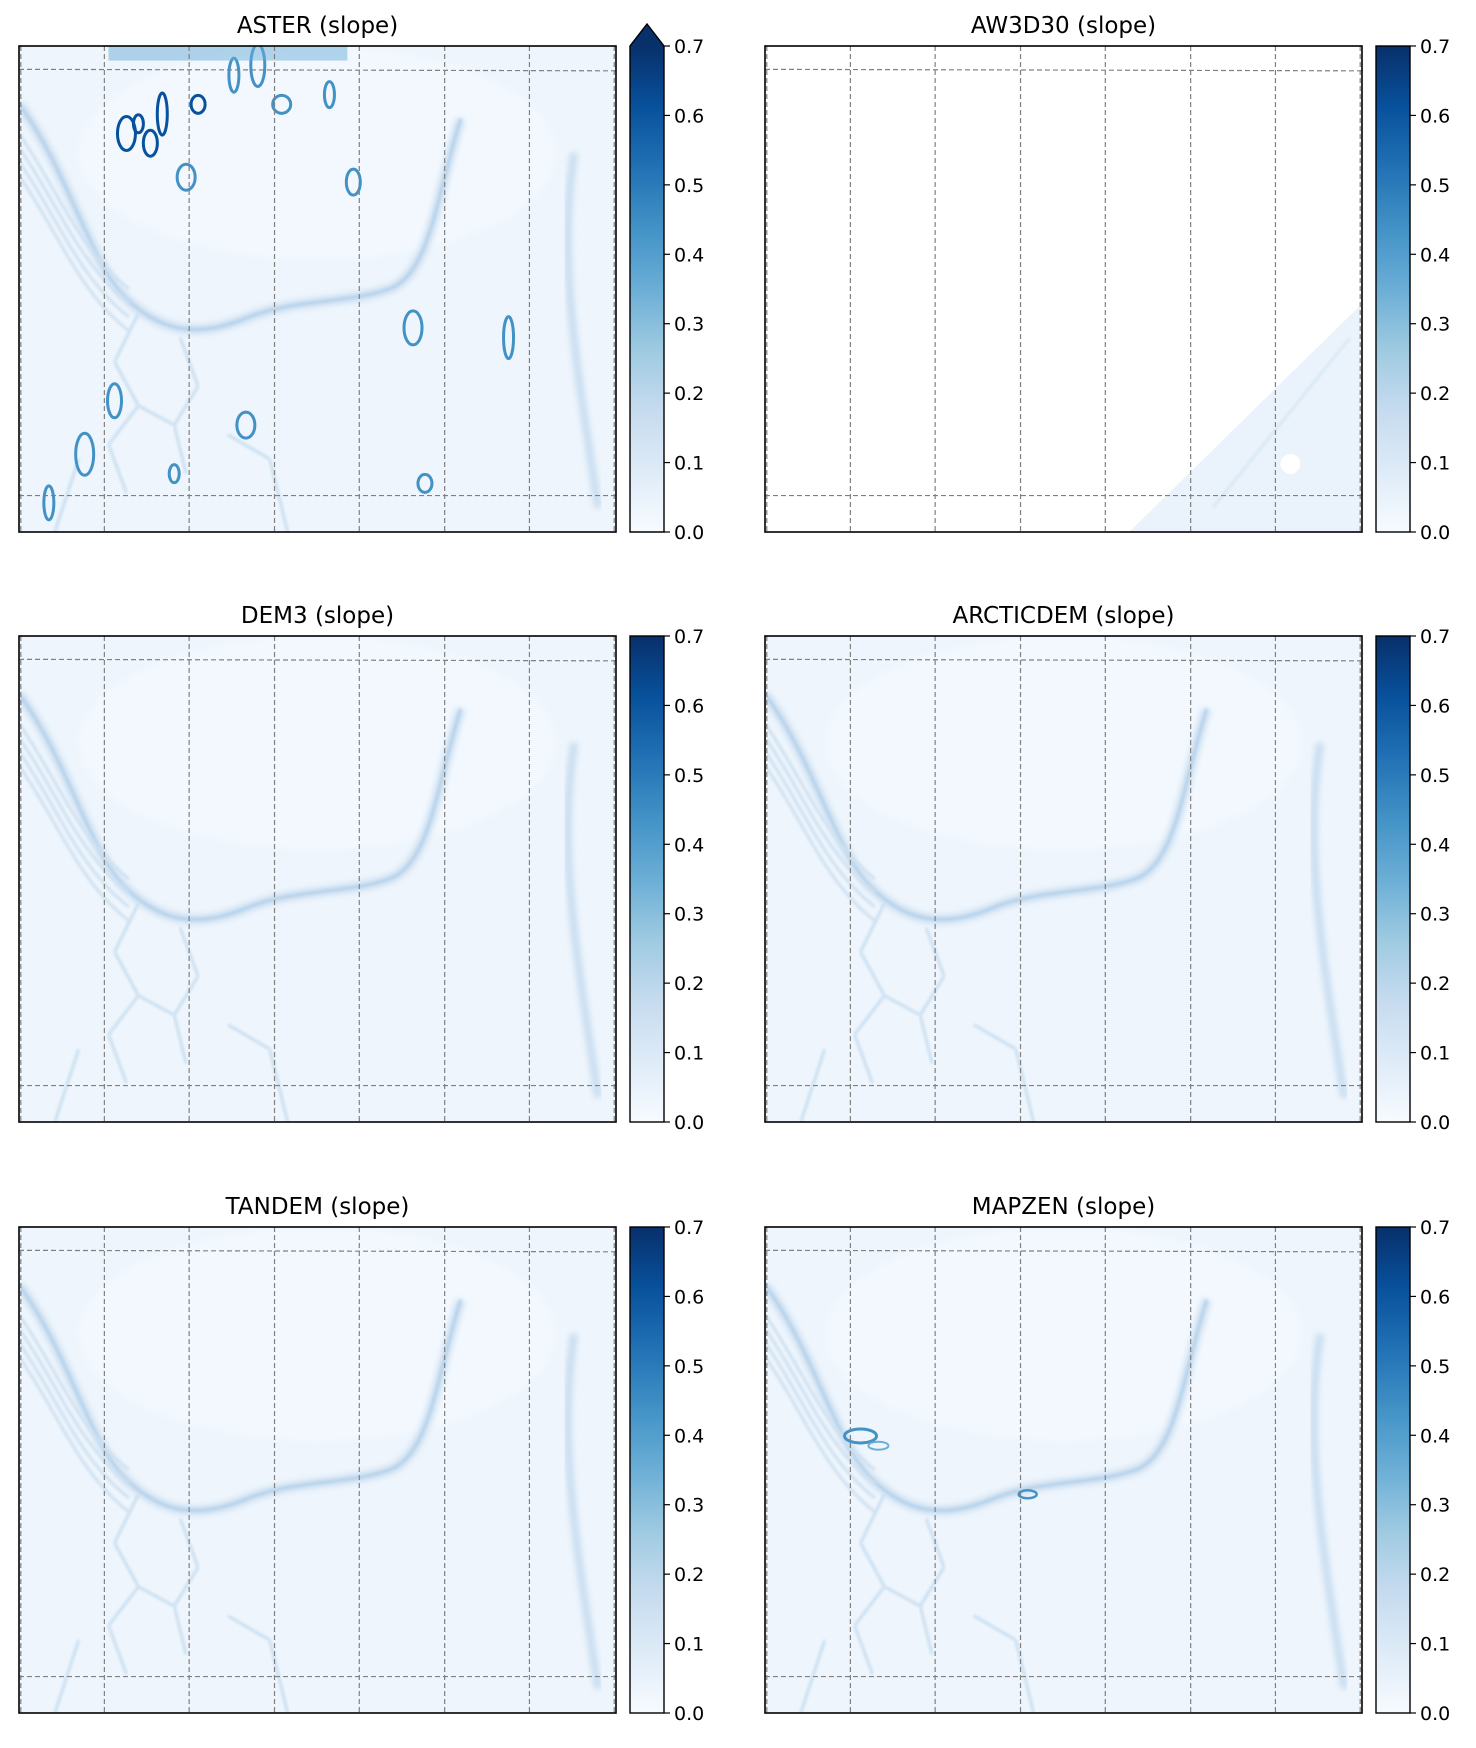  I want to click on terrain-hole, so click(1290, 463).